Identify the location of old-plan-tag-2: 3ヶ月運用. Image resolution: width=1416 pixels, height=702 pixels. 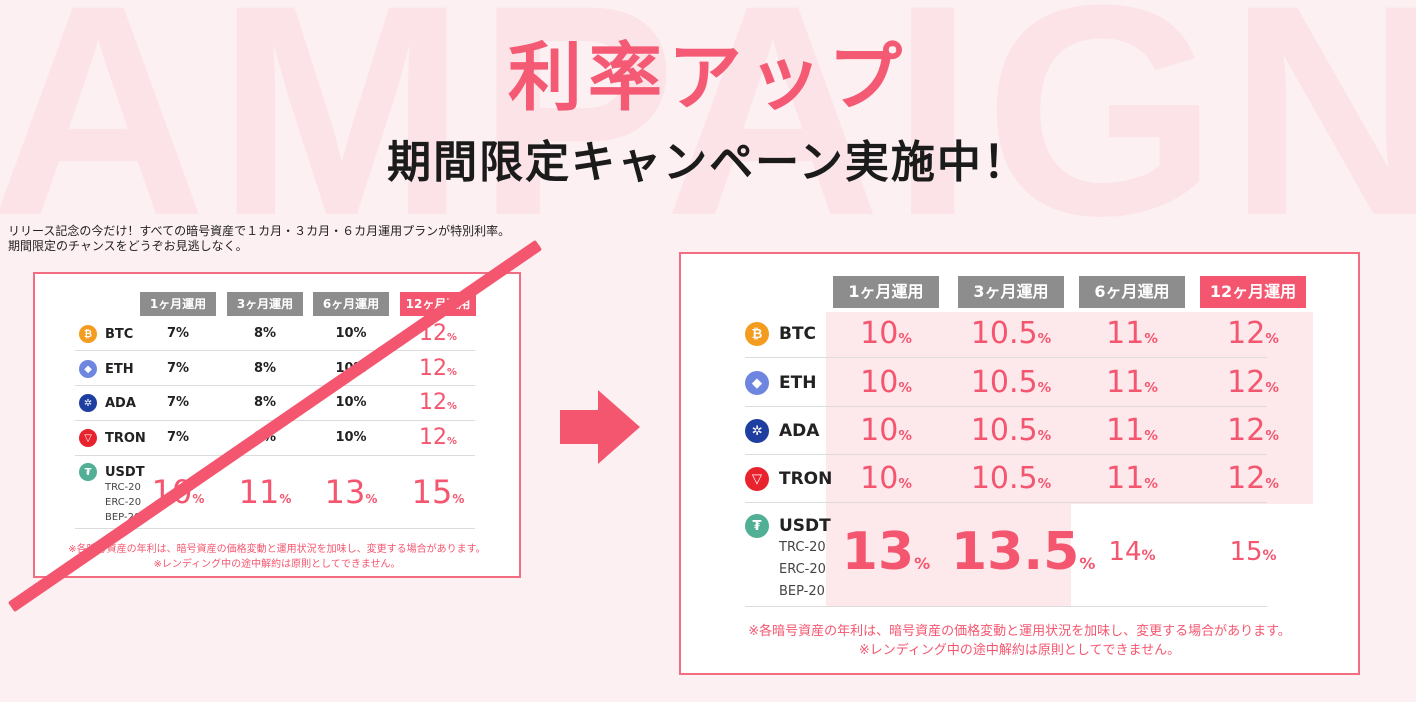
(265, 304).